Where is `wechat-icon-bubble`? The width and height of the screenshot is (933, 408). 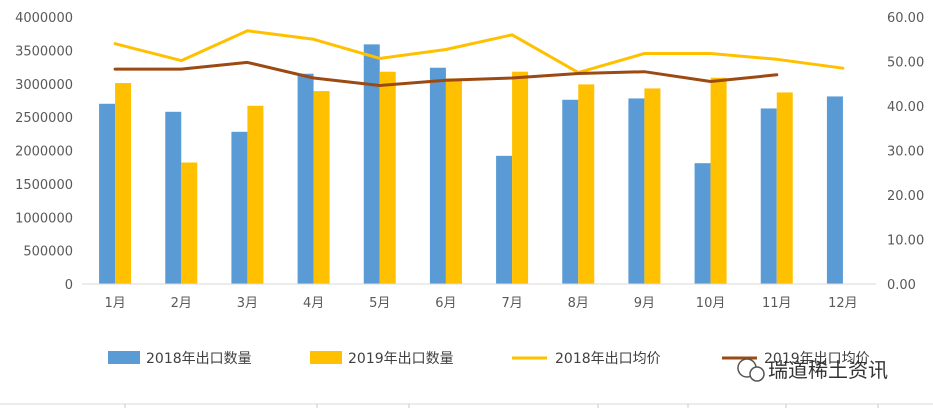 wechat-icon-bubble is located at coordinates (757, 374).